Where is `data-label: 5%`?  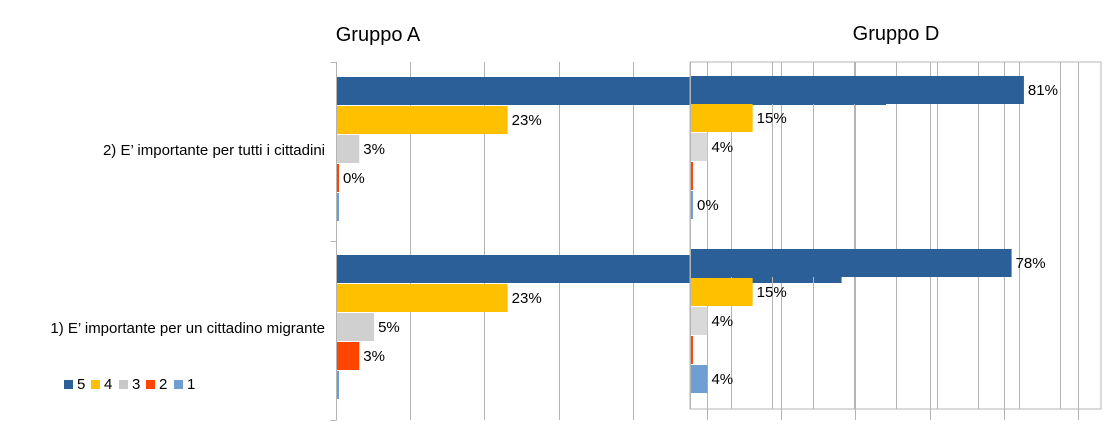 data-label: 5% is located at coordinates (389, 327).